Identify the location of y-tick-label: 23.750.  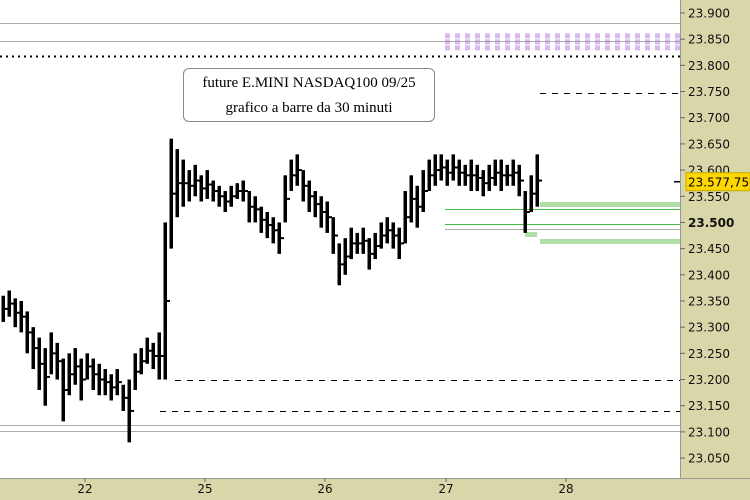
(709, 92).